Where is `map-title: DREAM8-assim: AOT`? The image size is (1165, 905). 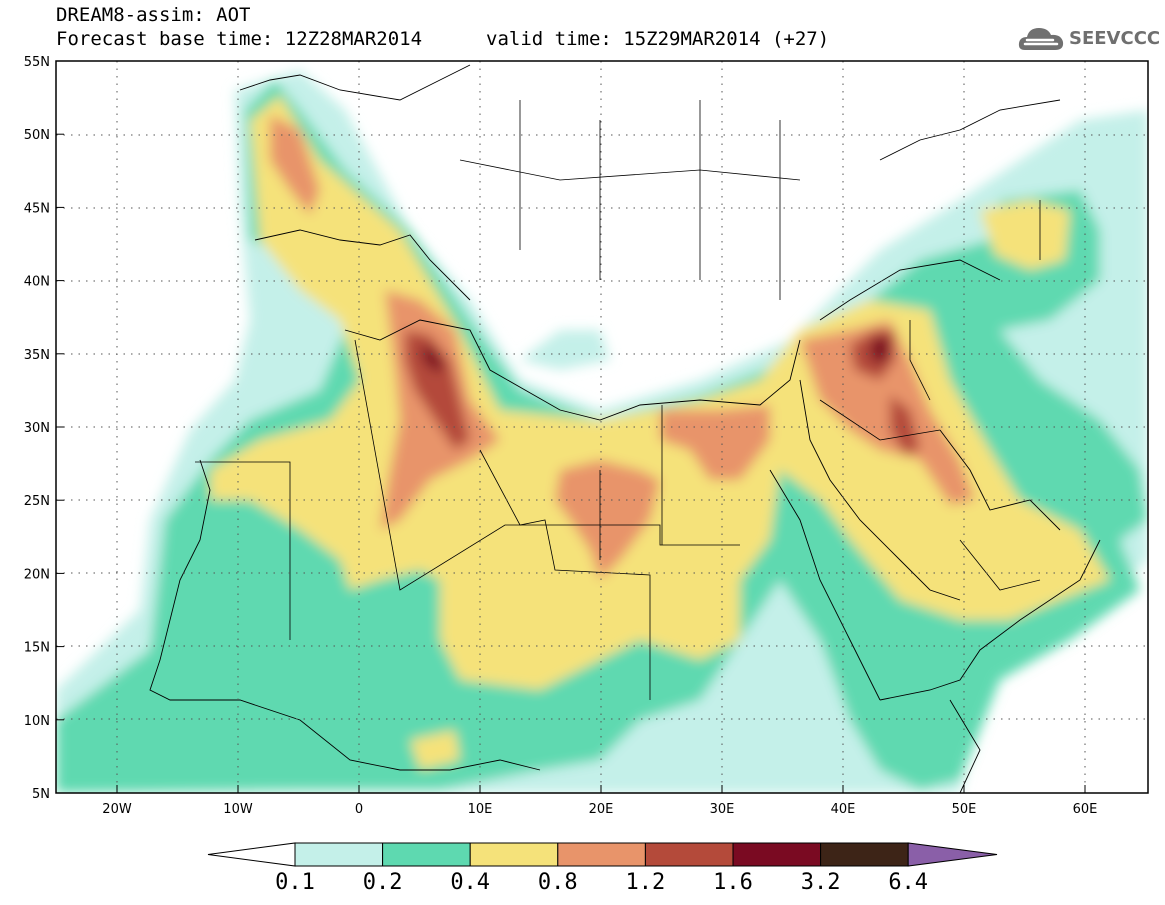
map-title: DREAM8-assim: AOT is located at coordinates (153, 15).